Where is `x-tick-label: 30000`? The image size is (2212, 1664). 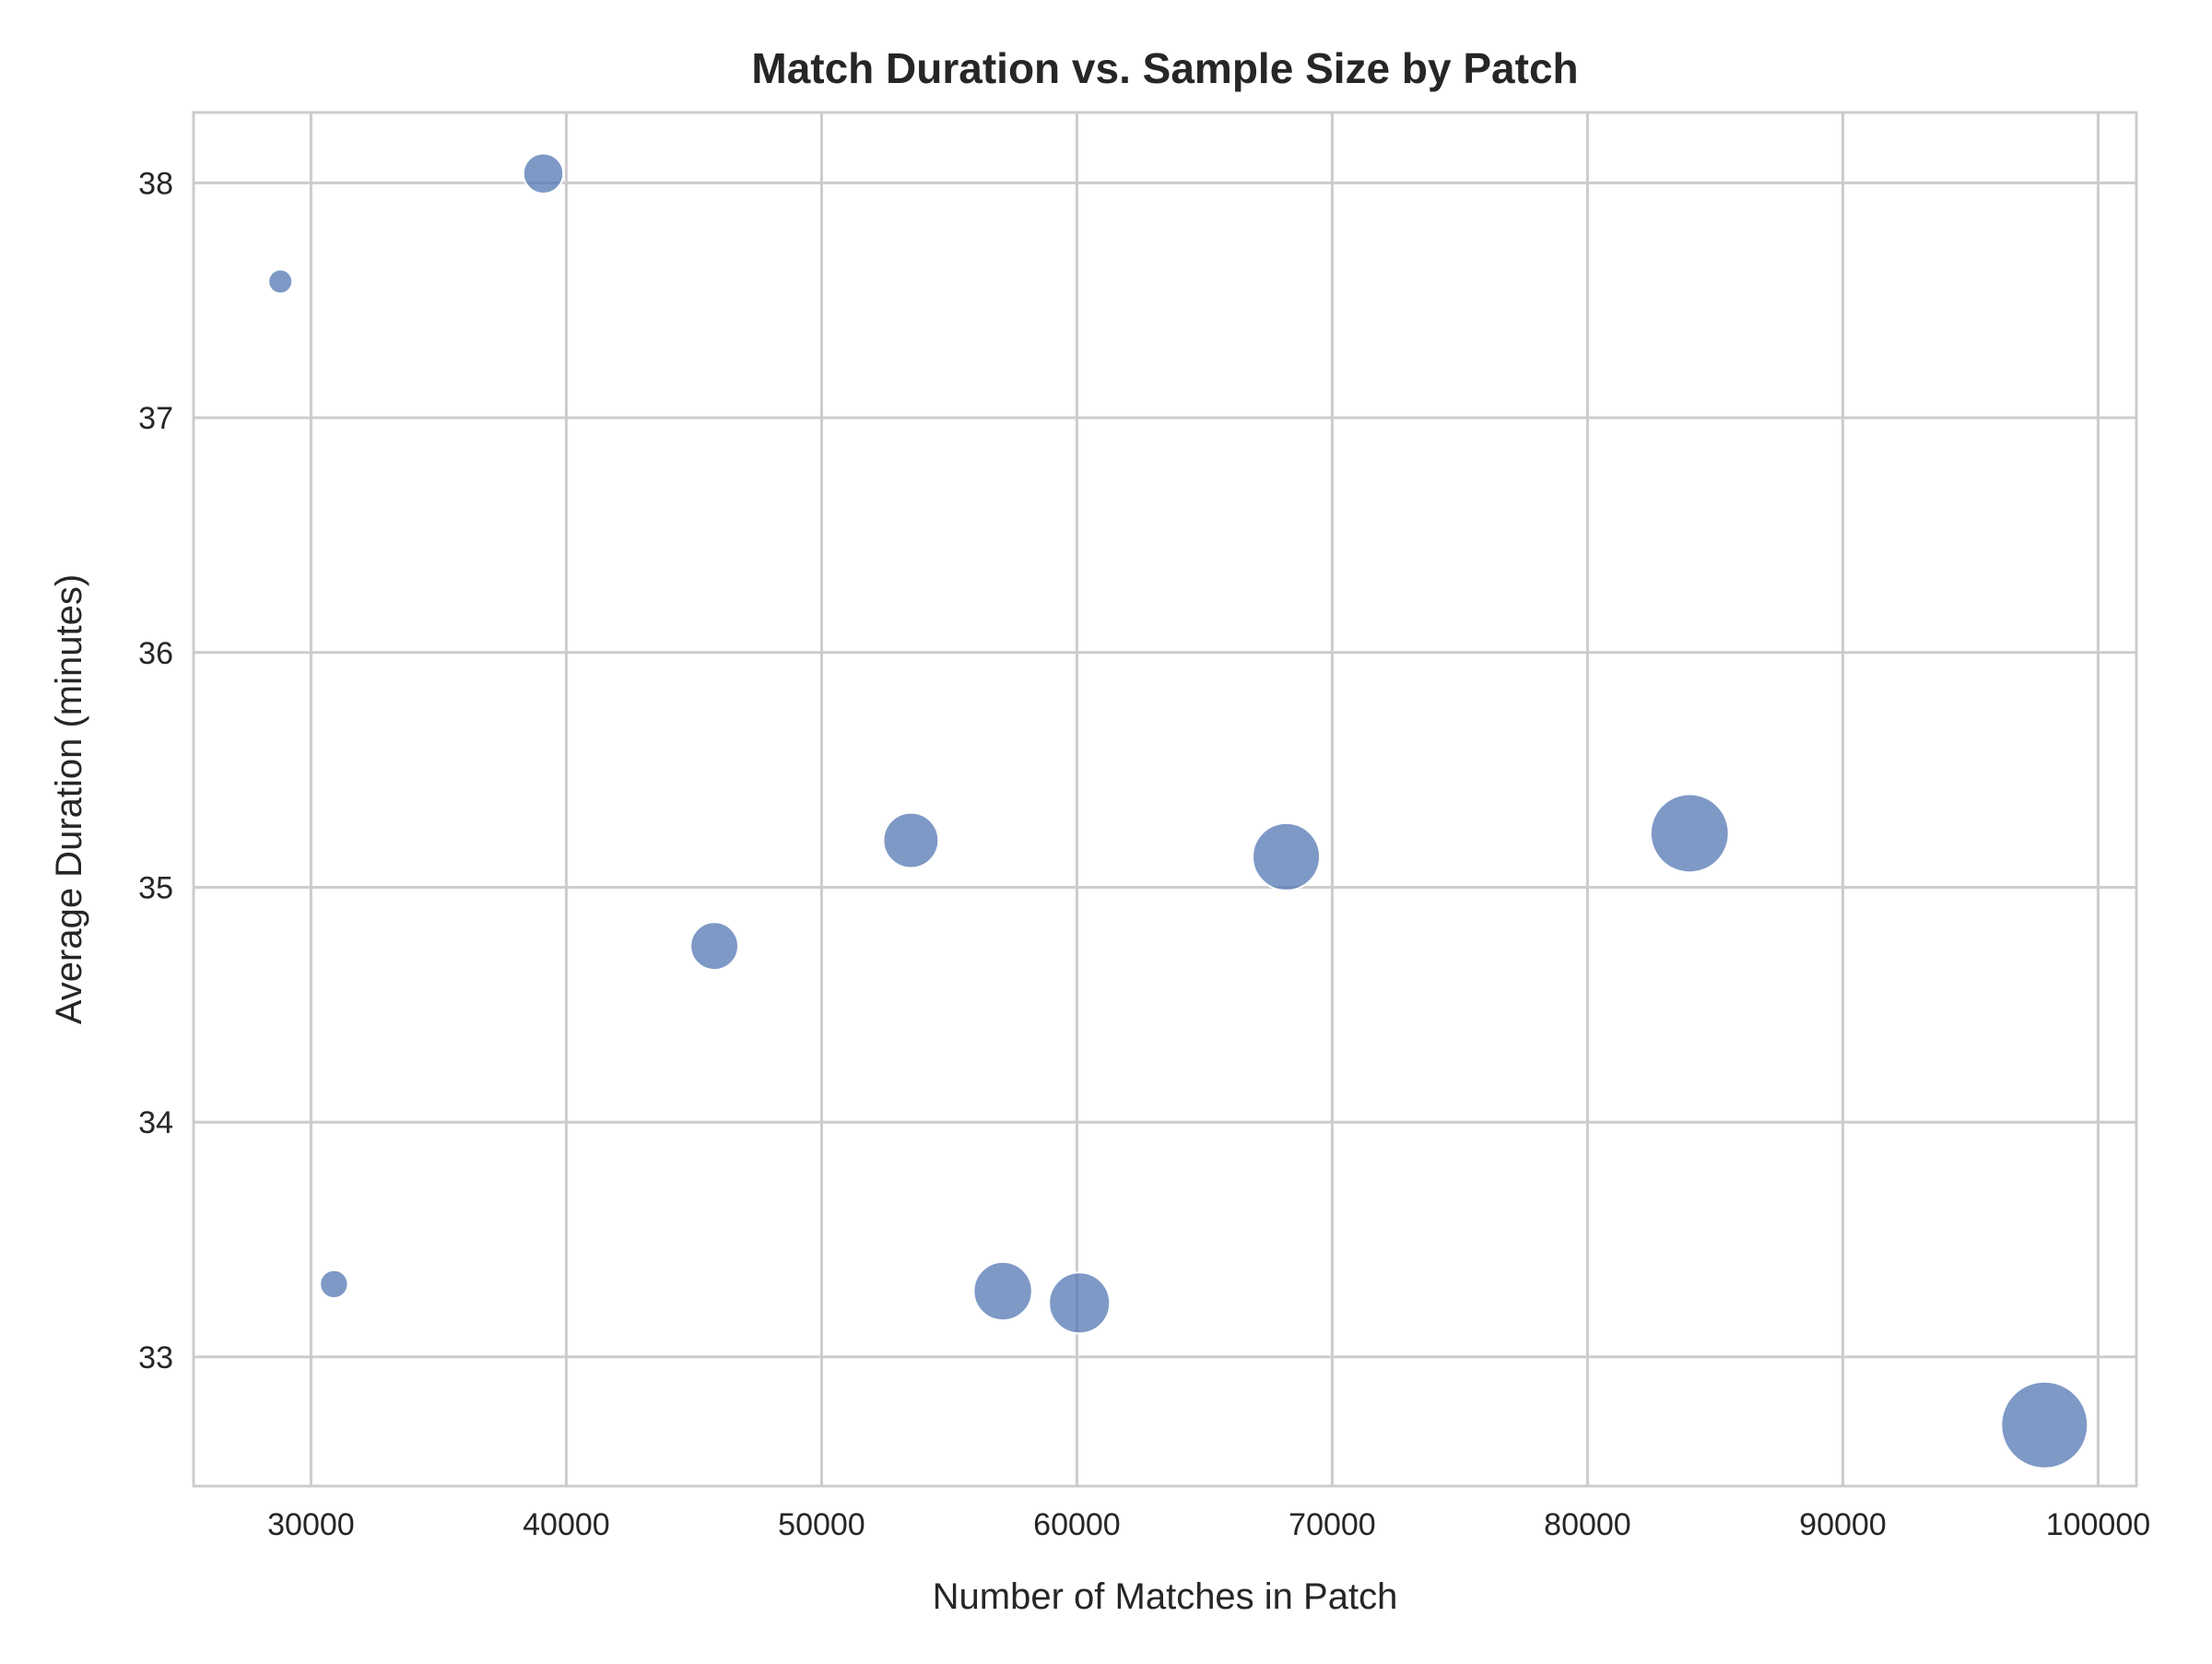 x-tick-label: 30000 is located at coordinates (311, 1524).